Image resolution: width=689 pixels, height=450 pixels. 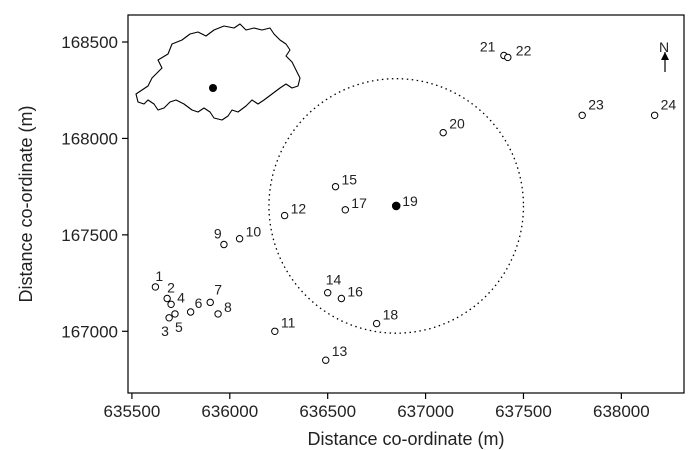 What do you see at coordinates (288, 322) in the screenshot?
I see `point-label-11: 11` at bounding box center [288, 322].